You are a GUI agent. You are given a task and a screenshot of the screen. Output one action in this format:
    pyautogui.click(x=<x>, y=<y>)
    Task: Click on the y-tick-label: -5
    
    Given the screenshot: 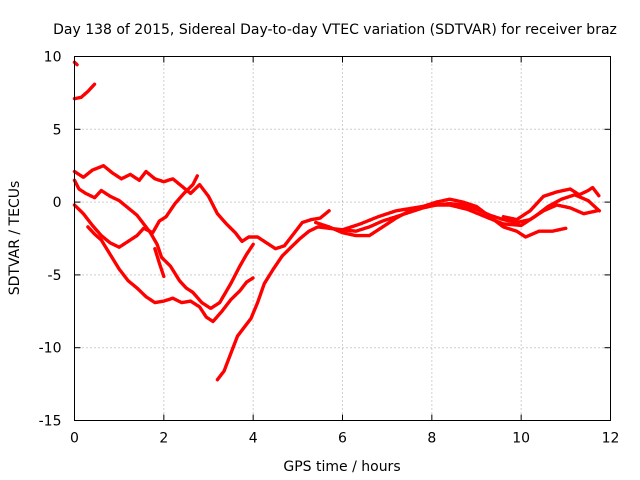 What is the action you would take?
    pyautogui.click(x=55, y=276)
    